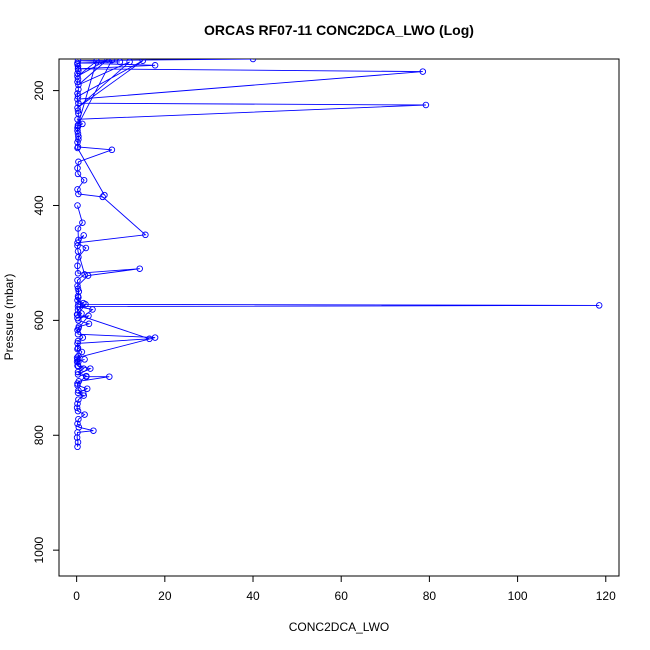 The height and width of the screenshot is (650, 650). What do you see at coordinates (39, 90) in the screenshot?
I see `y-tick-label: 200` at bounding box center [39, 90].